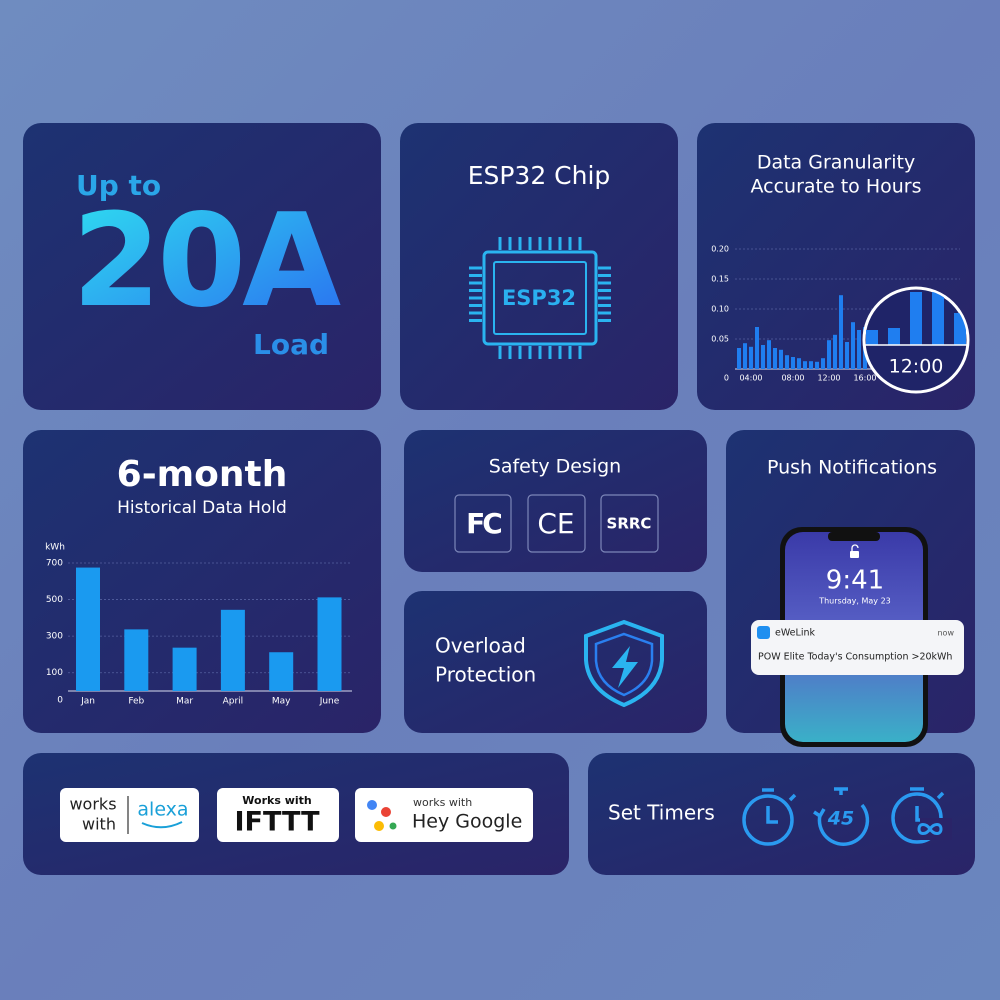 The height and width of the screenshot is (1000, 1000). Describe the element at coordinates (720, 249) in the screenshot. I see `y-tick-label: 0.20` at that location.